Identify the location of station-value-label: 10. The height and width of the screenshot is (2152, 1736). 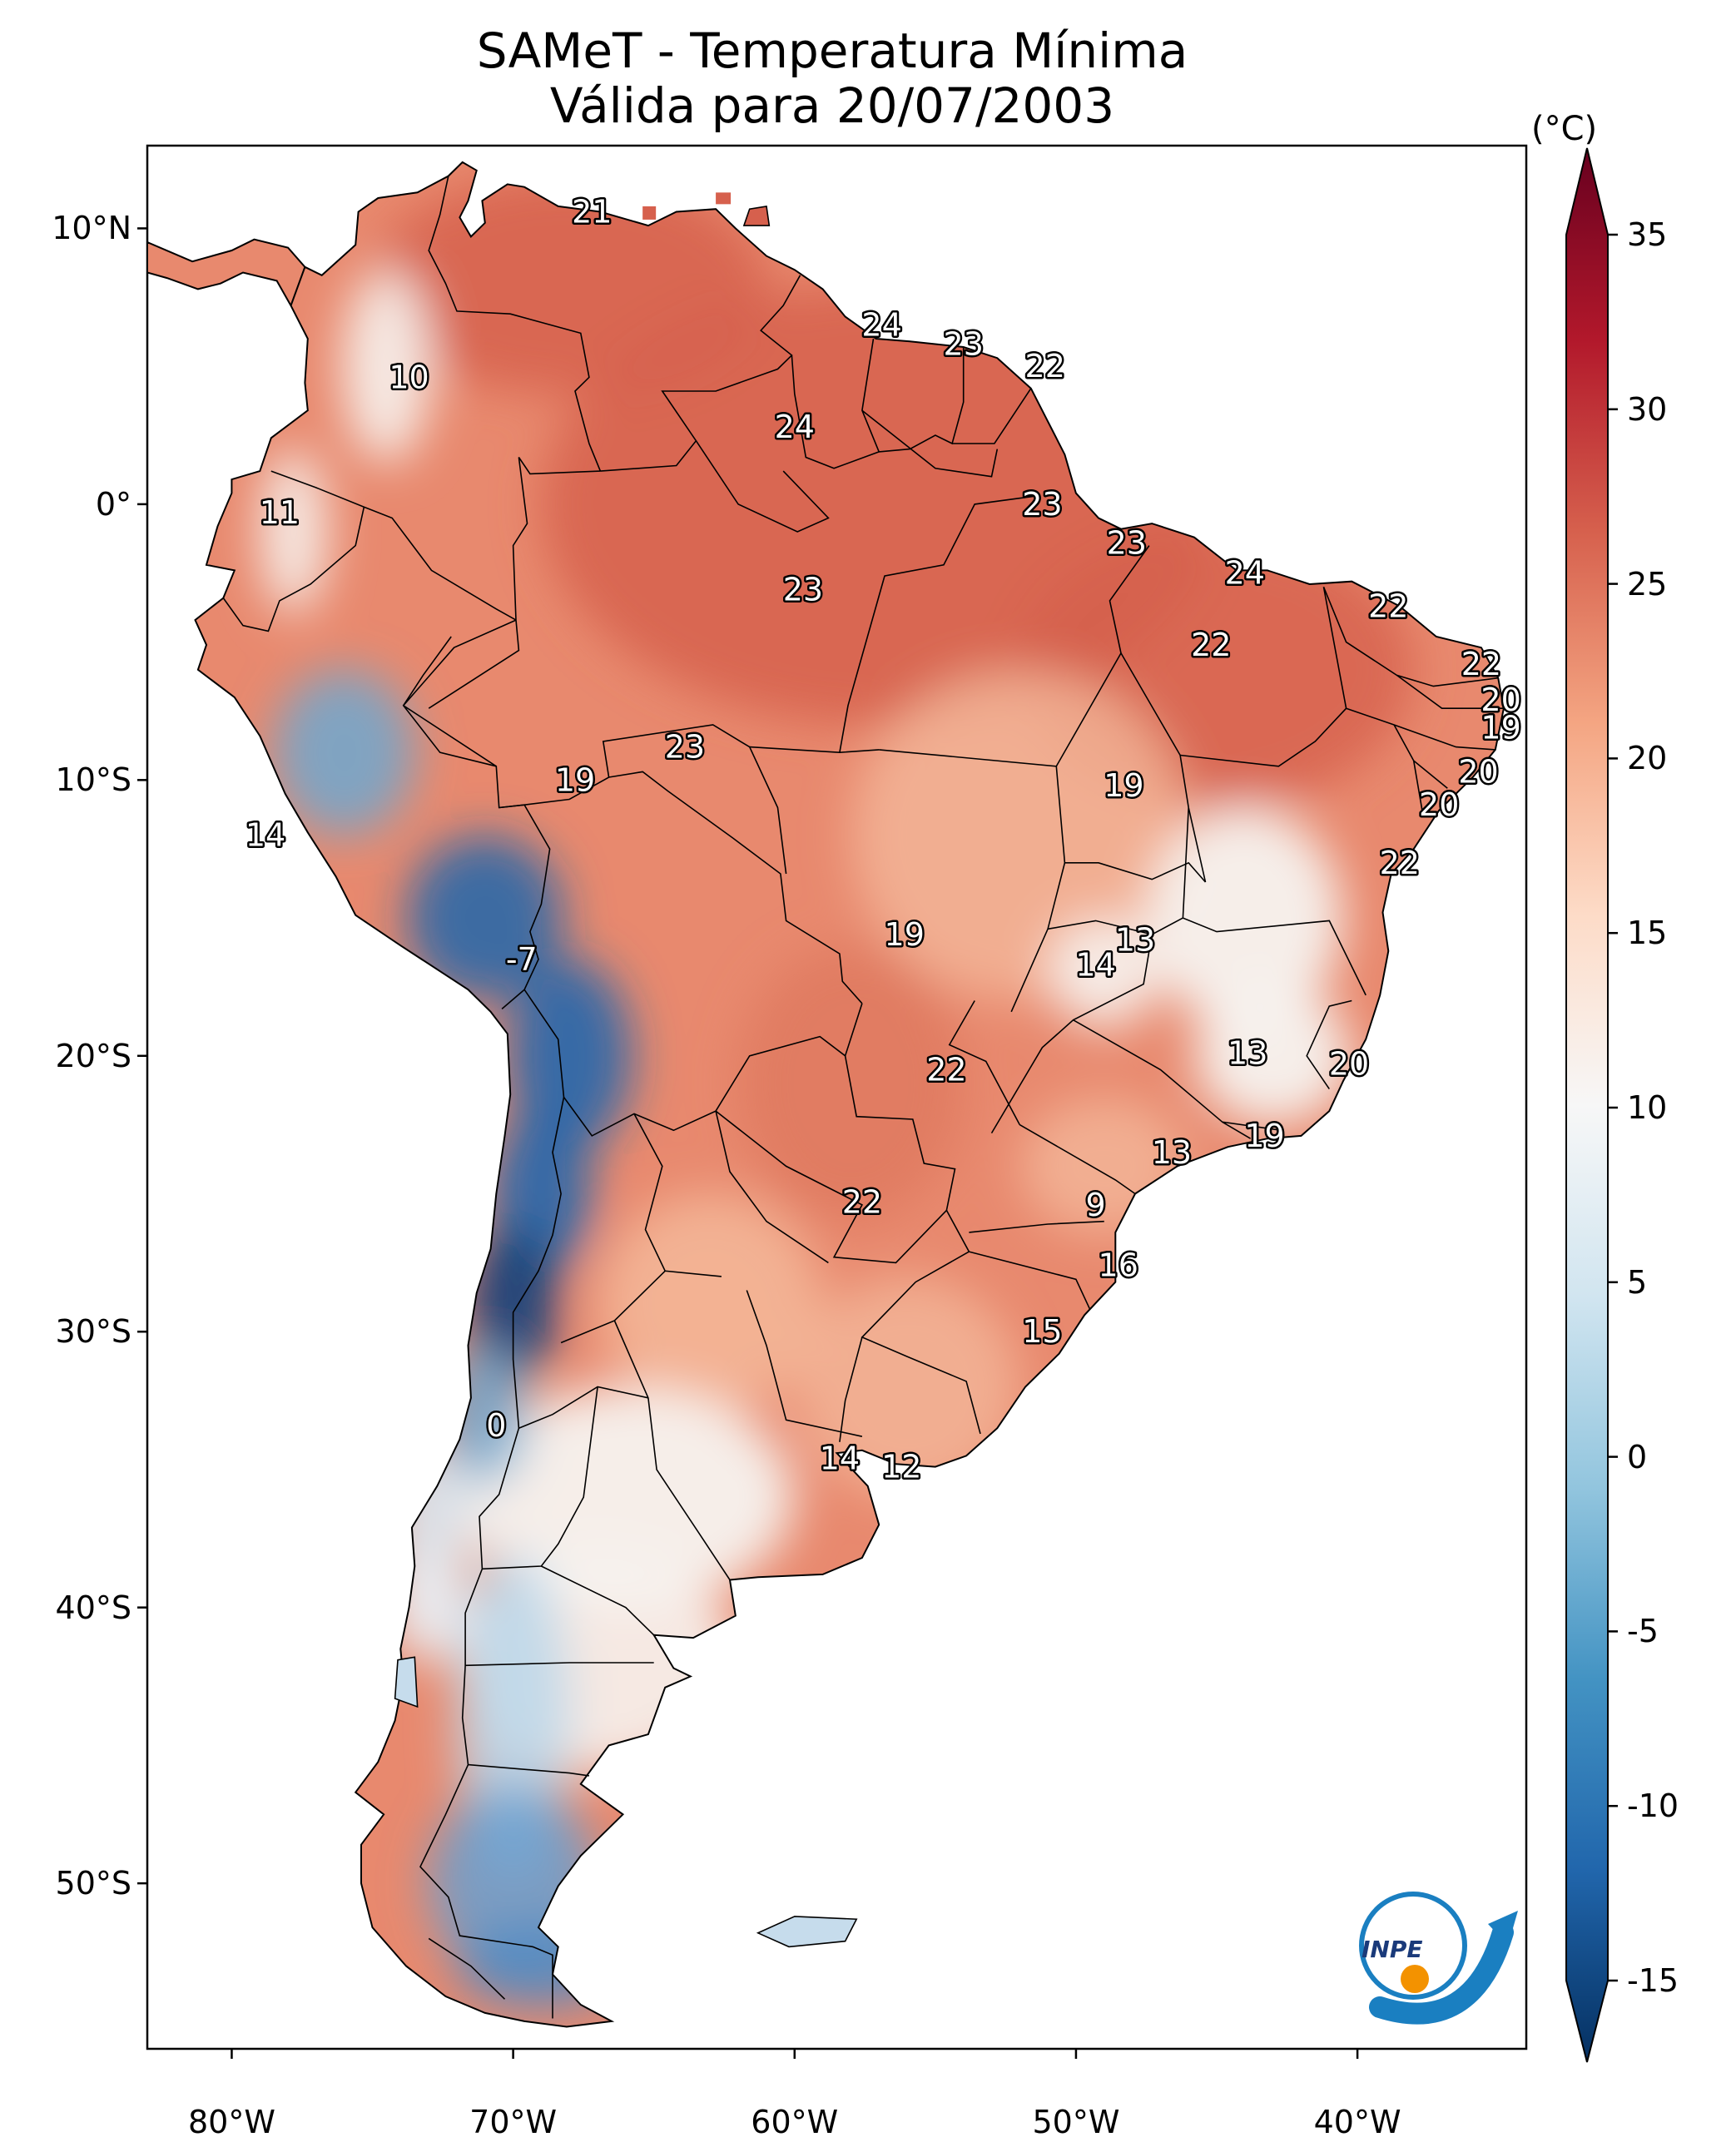
(409, 377).